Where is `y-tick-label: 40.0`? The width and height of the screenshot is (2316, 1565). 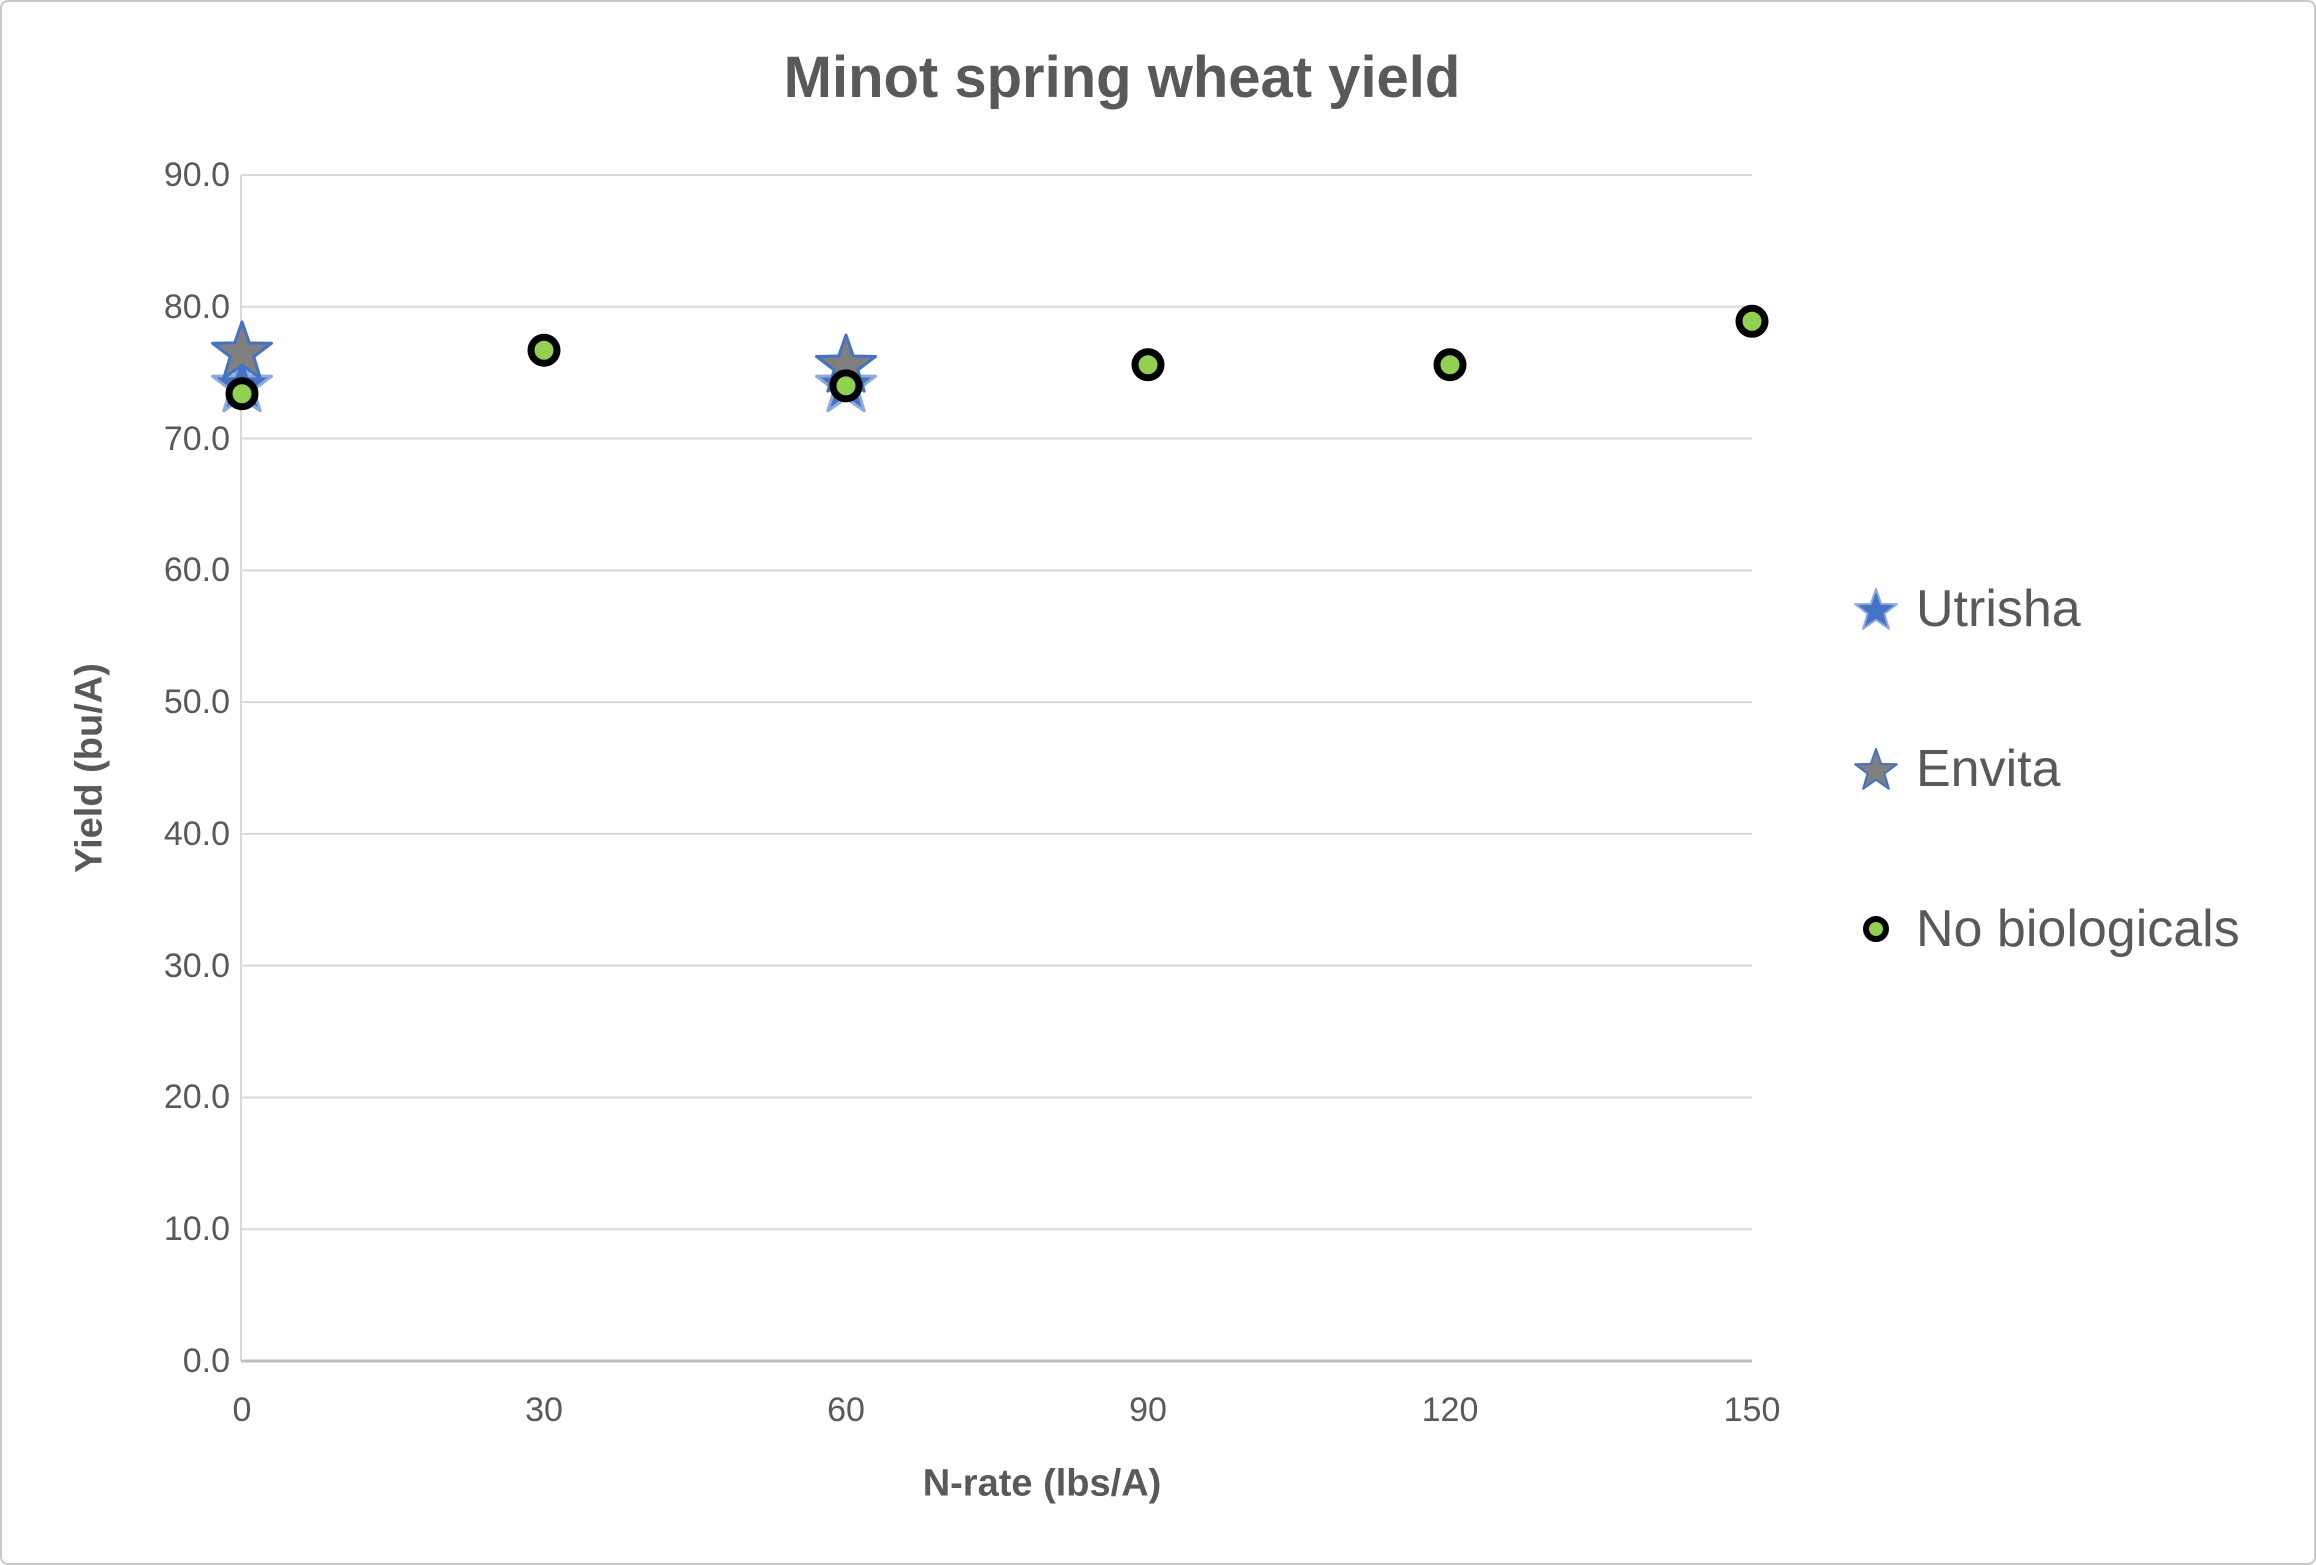
y-tick-label: 40.0 is located at coordinates (196, 833).